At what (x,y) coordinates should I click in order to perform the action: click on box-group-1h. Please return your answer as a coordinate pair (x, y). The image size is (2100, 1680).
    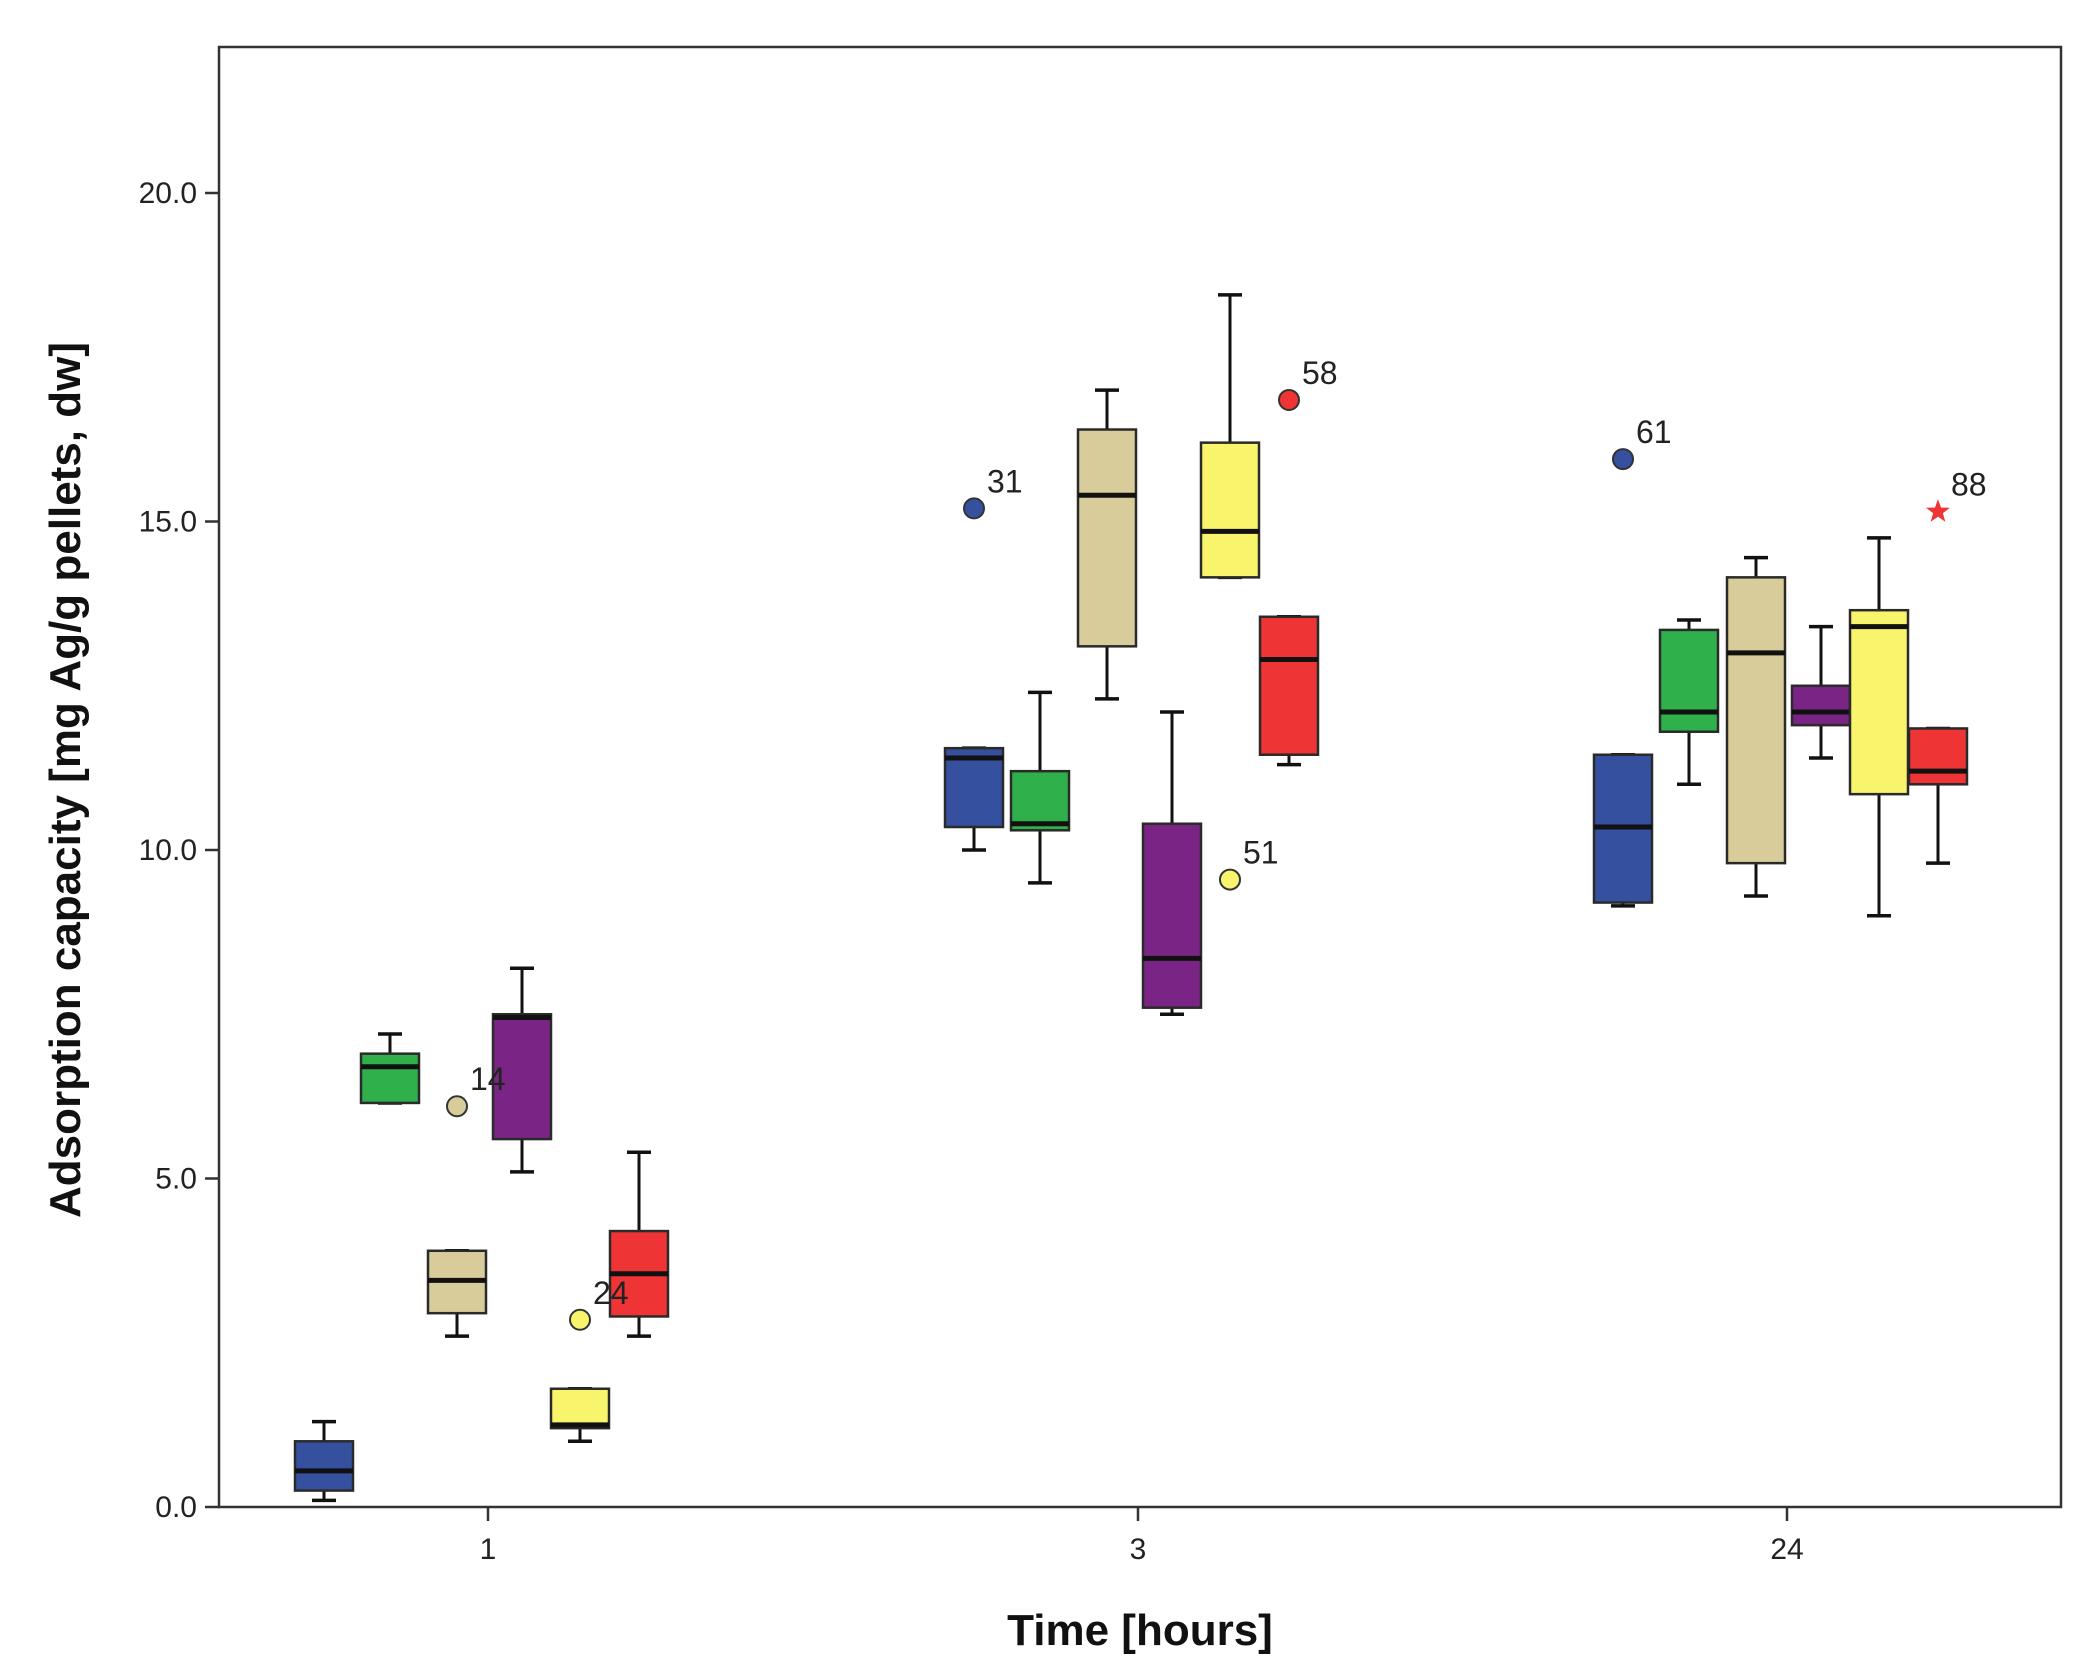
    Looking at the image, I should click on (481, 1234).